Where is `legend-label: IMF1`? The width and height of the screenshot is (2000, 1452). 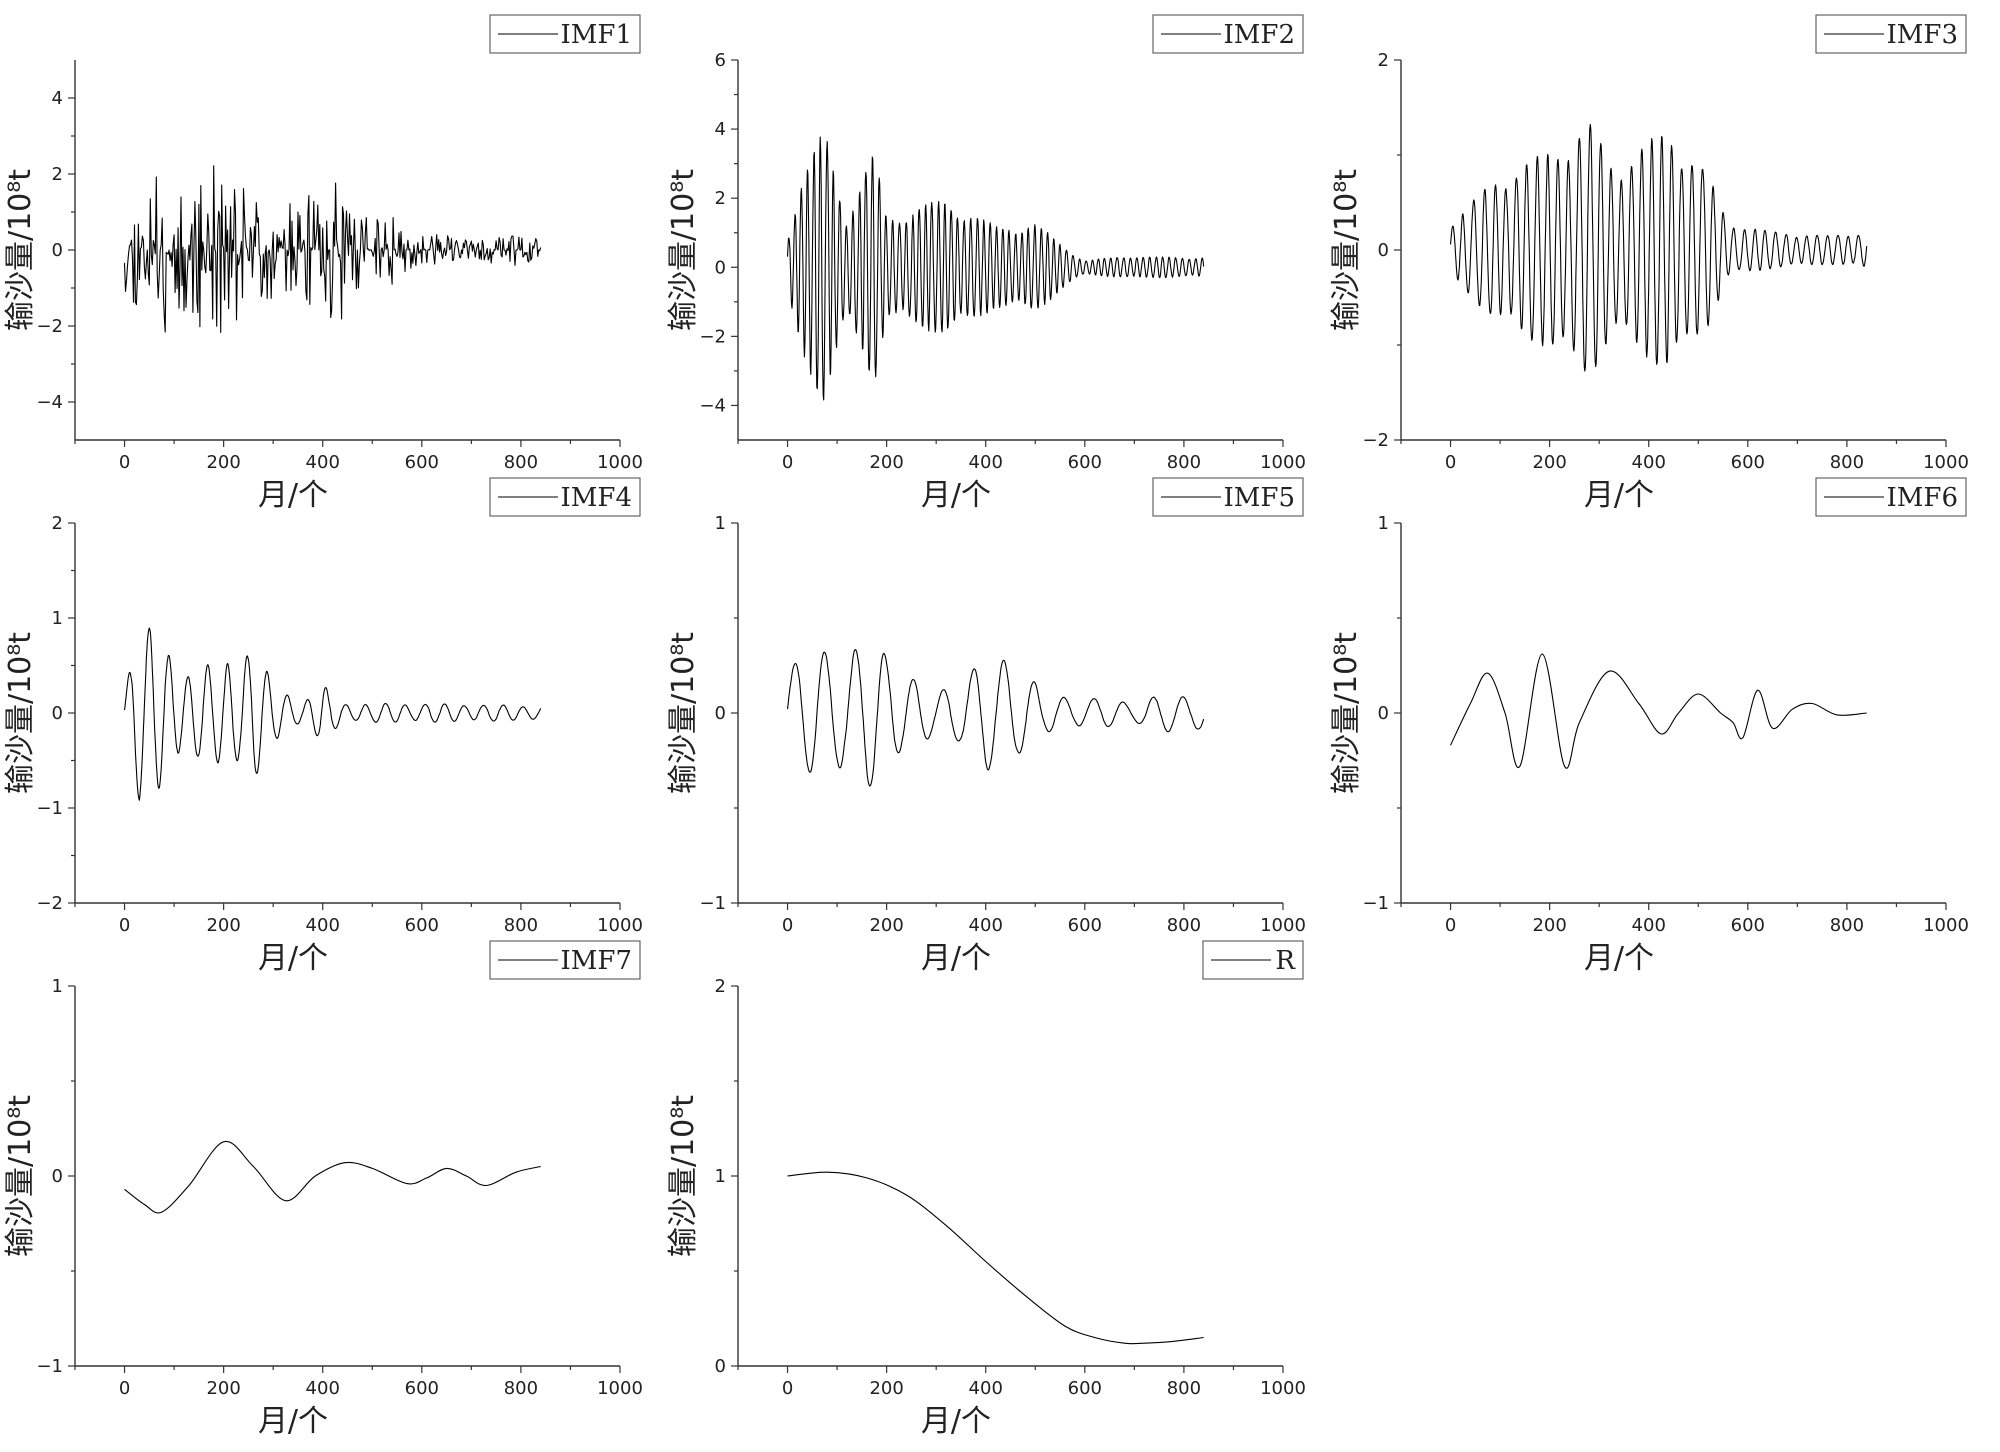
legend-label: IMF1 is located at coordinates (596, 35).